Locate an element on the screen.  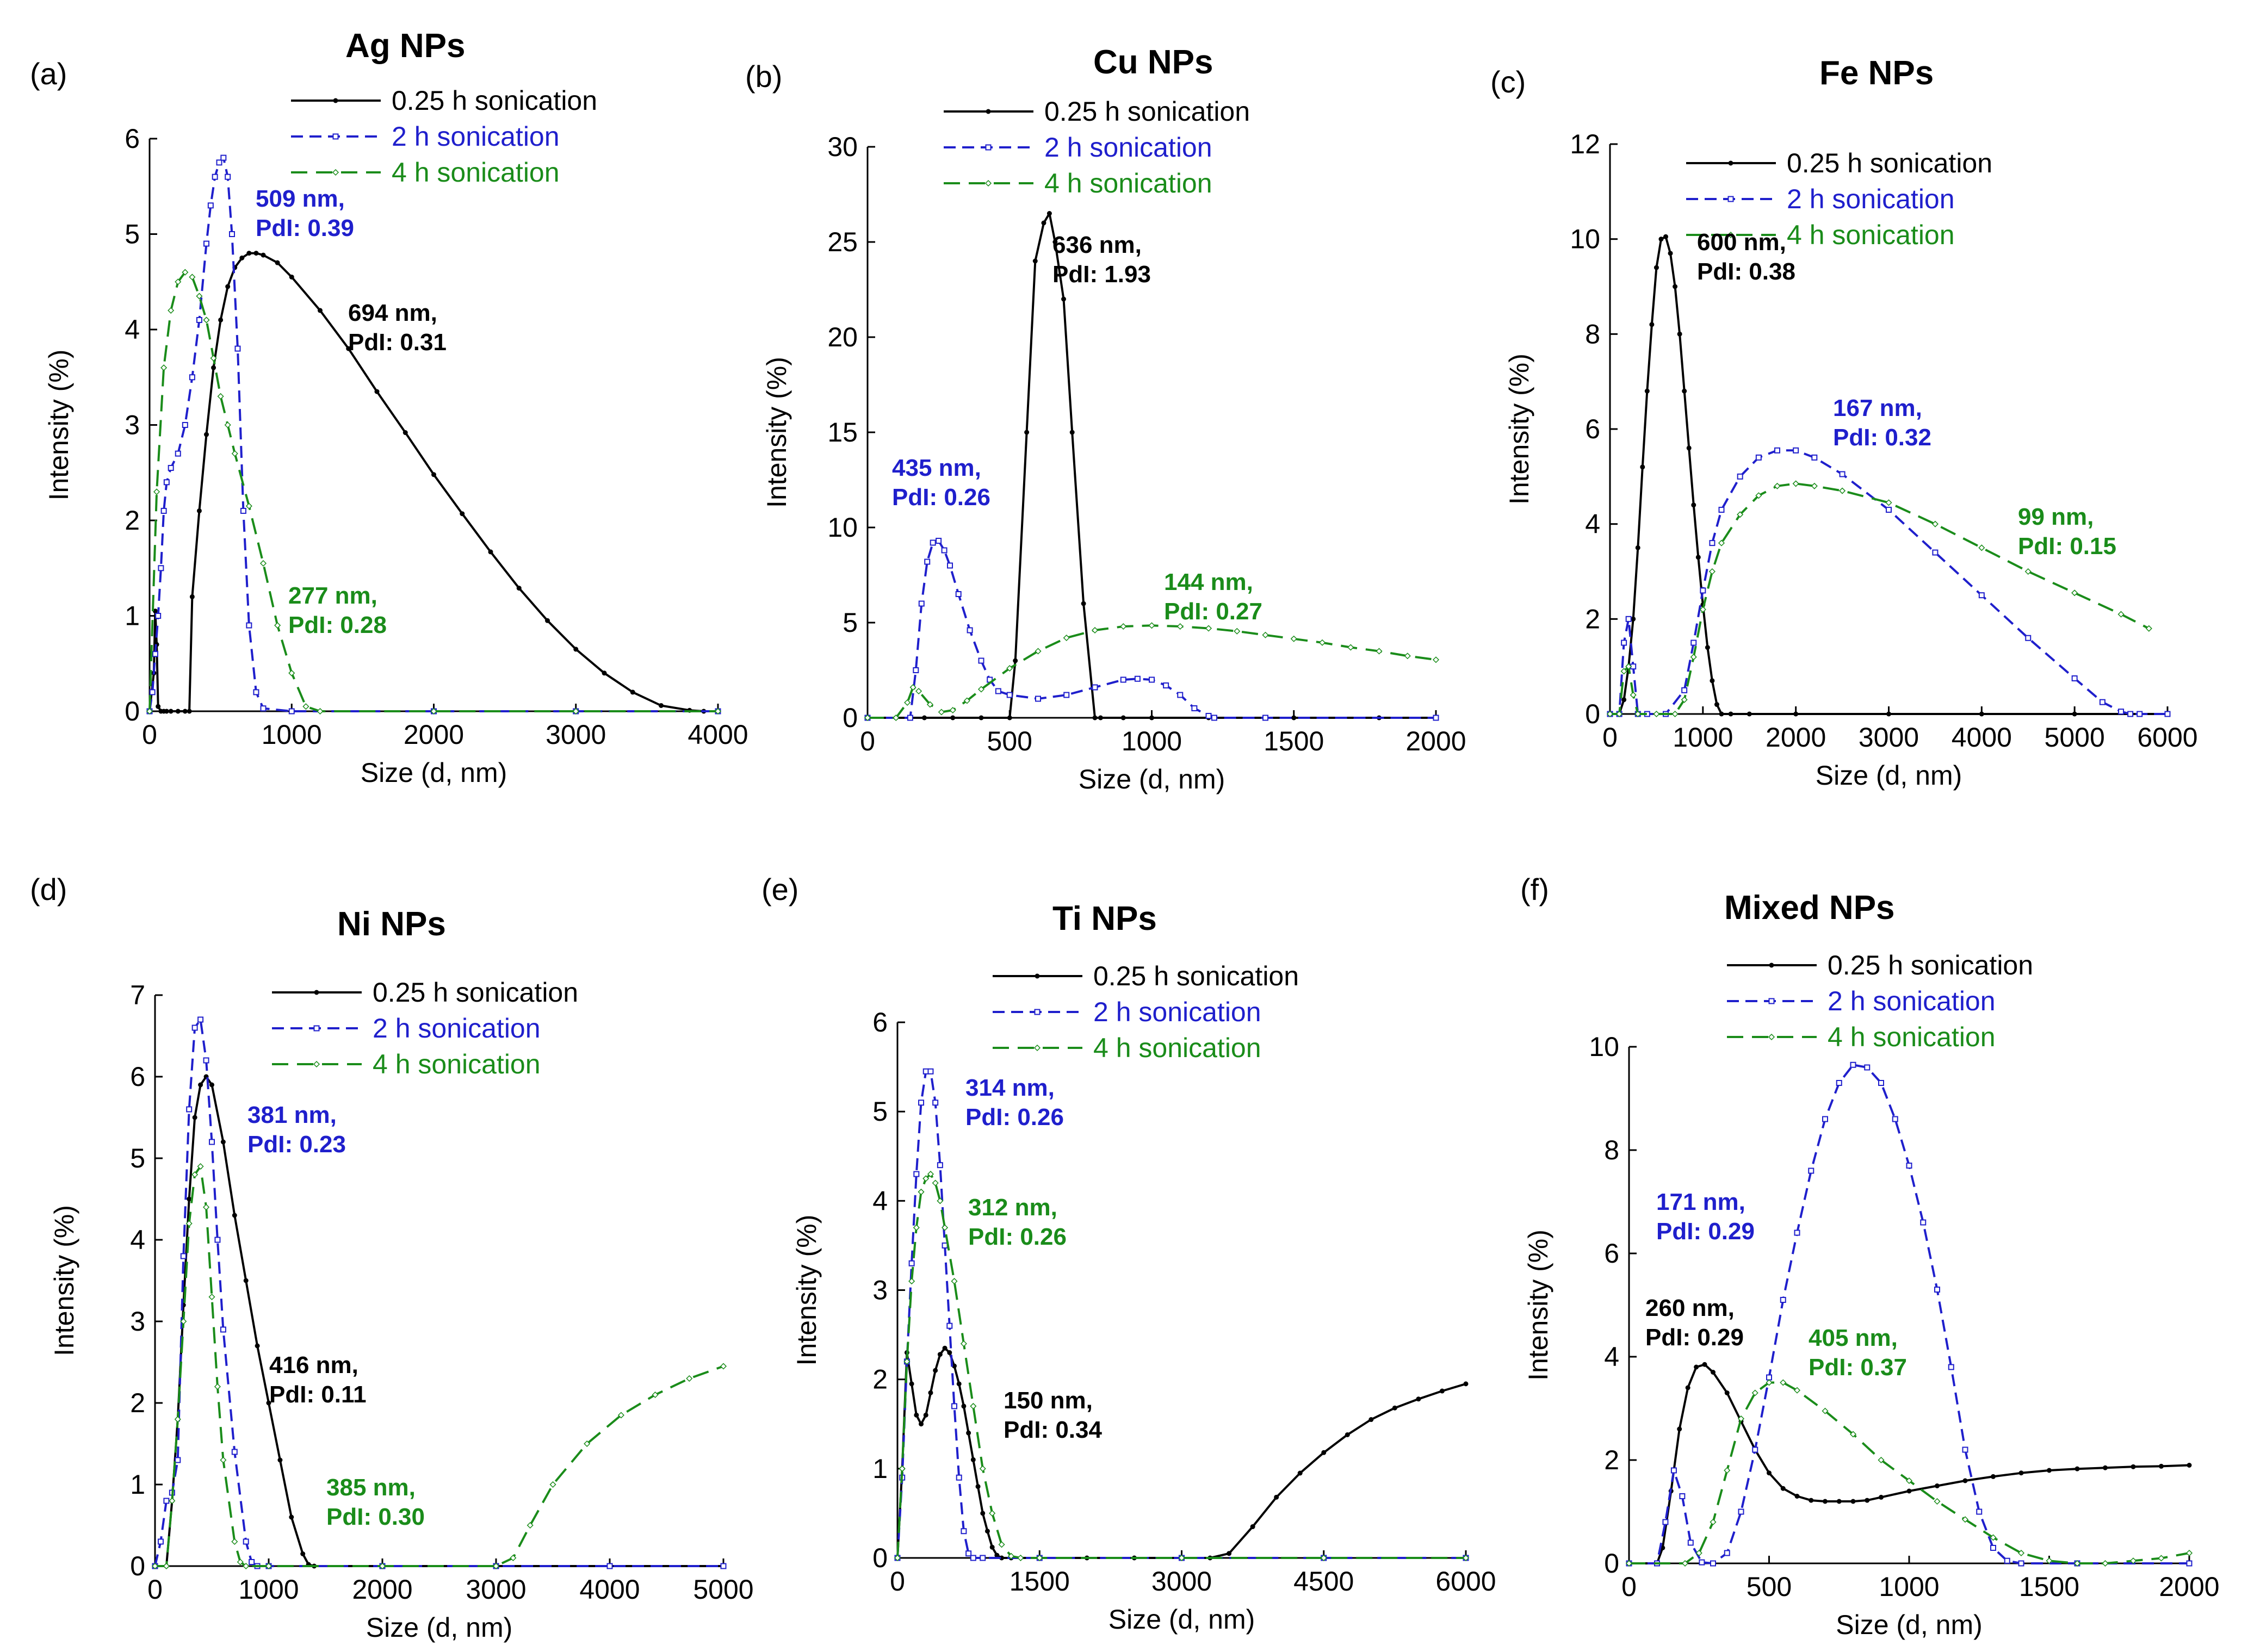
chart-title: Ni NPs is located at coordinates (391, 924).